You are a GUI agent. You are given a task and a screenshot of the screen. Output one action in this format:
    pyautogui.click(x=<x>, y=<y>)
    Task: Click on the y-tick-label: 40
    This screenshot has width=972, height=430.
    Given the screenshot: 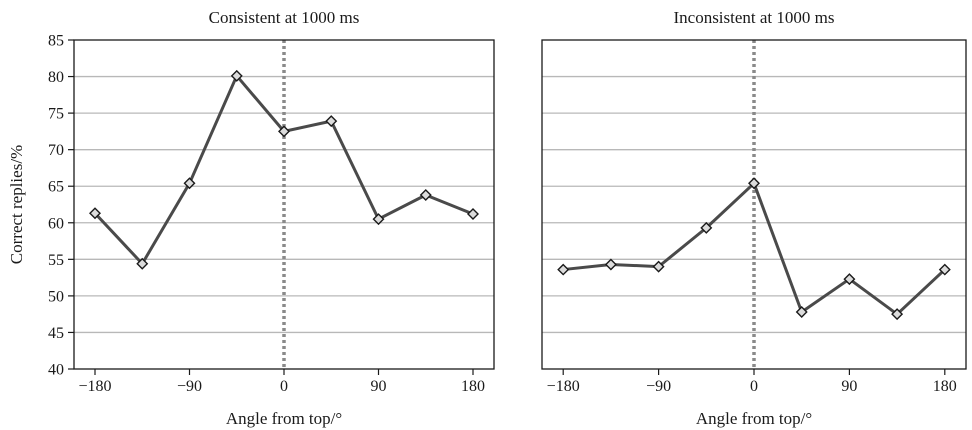 What is the action you would take?
    pyautogui.click(x=56, y=370)
    